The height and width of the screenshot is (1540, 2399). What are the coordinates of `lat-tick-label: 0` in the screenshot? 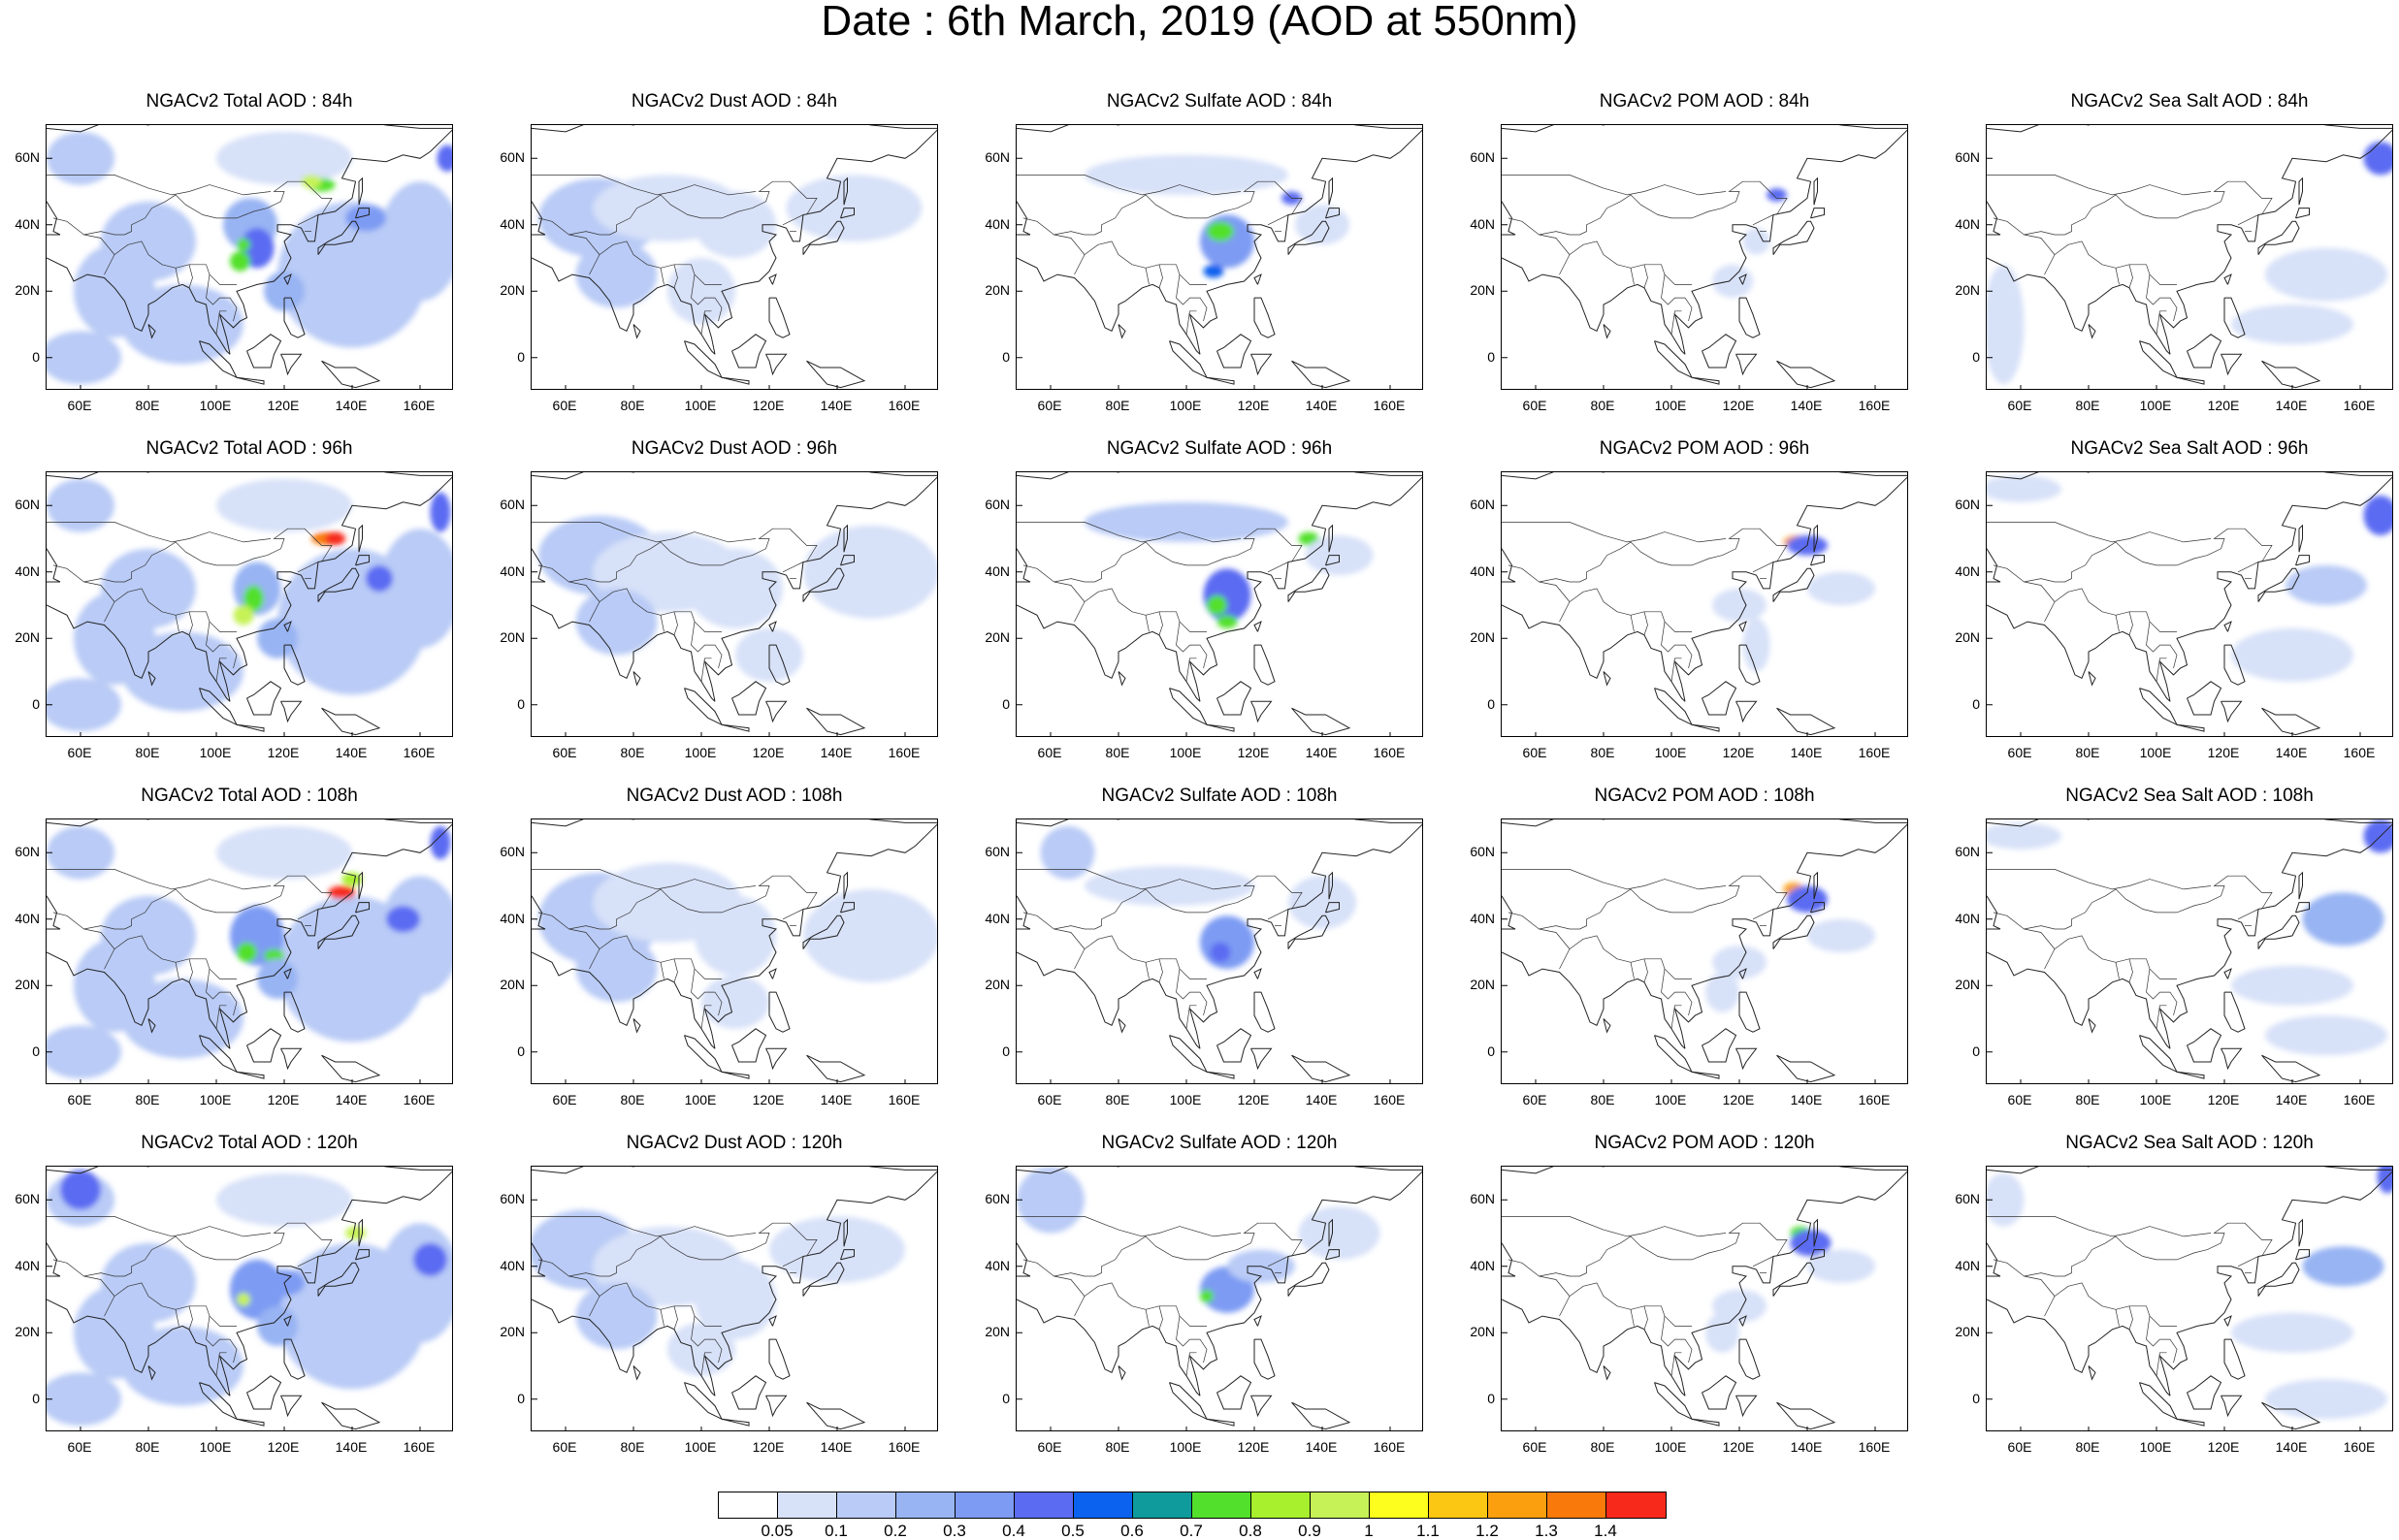 It's located at (1006, 703).